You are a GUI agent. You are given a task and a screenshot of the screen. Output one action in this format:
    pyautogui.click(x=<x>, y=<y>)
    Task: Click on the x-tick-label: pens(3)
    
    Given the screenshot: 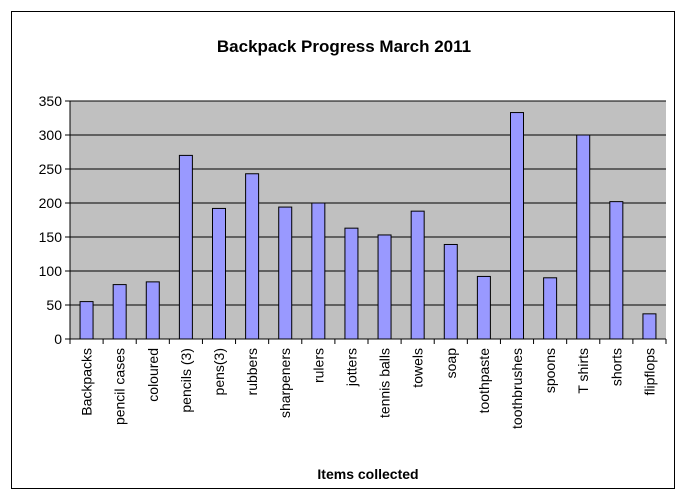 What is the action you would take?
    pyautogui.click(x=219, y=371)
    